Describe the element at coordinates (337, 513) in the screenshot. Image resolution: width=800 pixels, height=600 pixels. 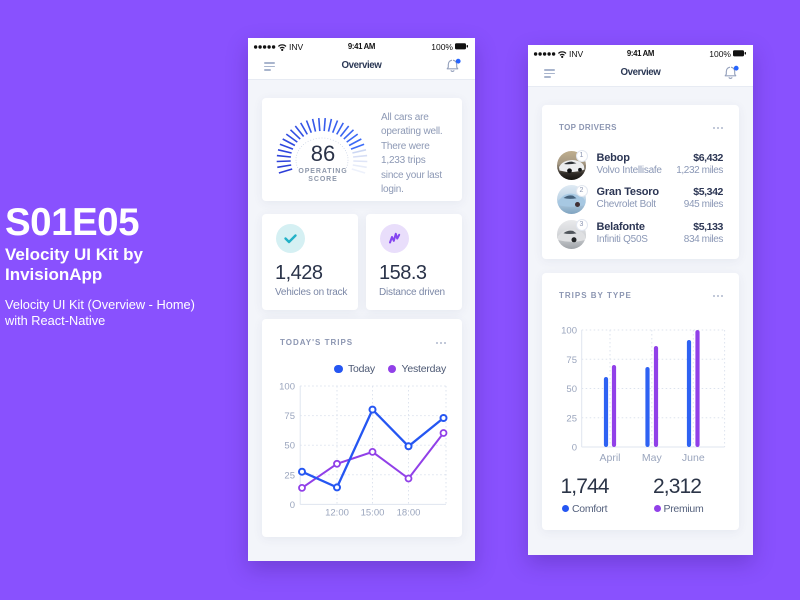
I see `svg-text: 12:00` at that location.